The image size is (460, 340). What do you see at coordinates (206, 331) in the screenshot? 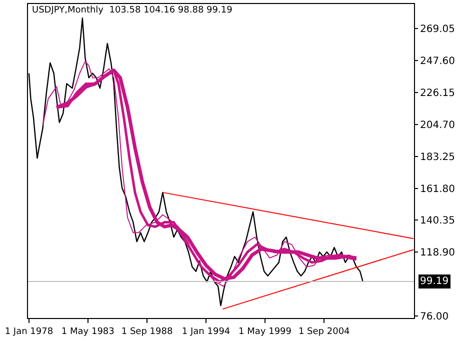
I see `x-tick-label: 1 Jan 1994` at bounding box center [206, 331].